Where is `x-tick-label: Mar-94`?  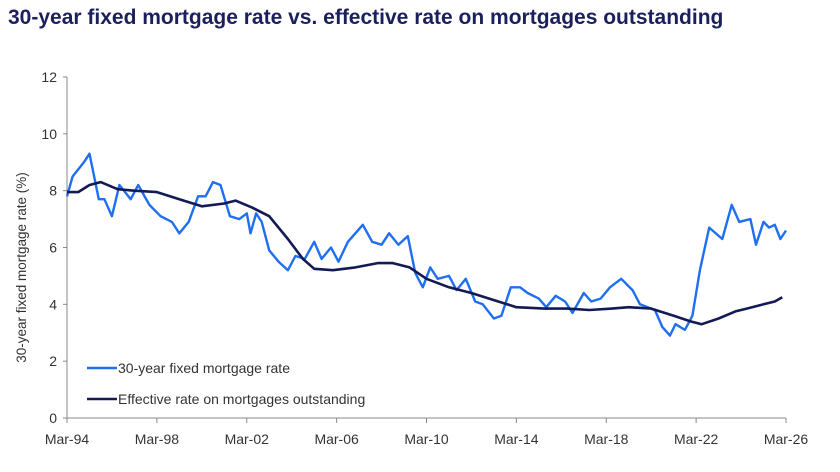
x-tick-label: Mar-94 is located at coordinates (67, 439).